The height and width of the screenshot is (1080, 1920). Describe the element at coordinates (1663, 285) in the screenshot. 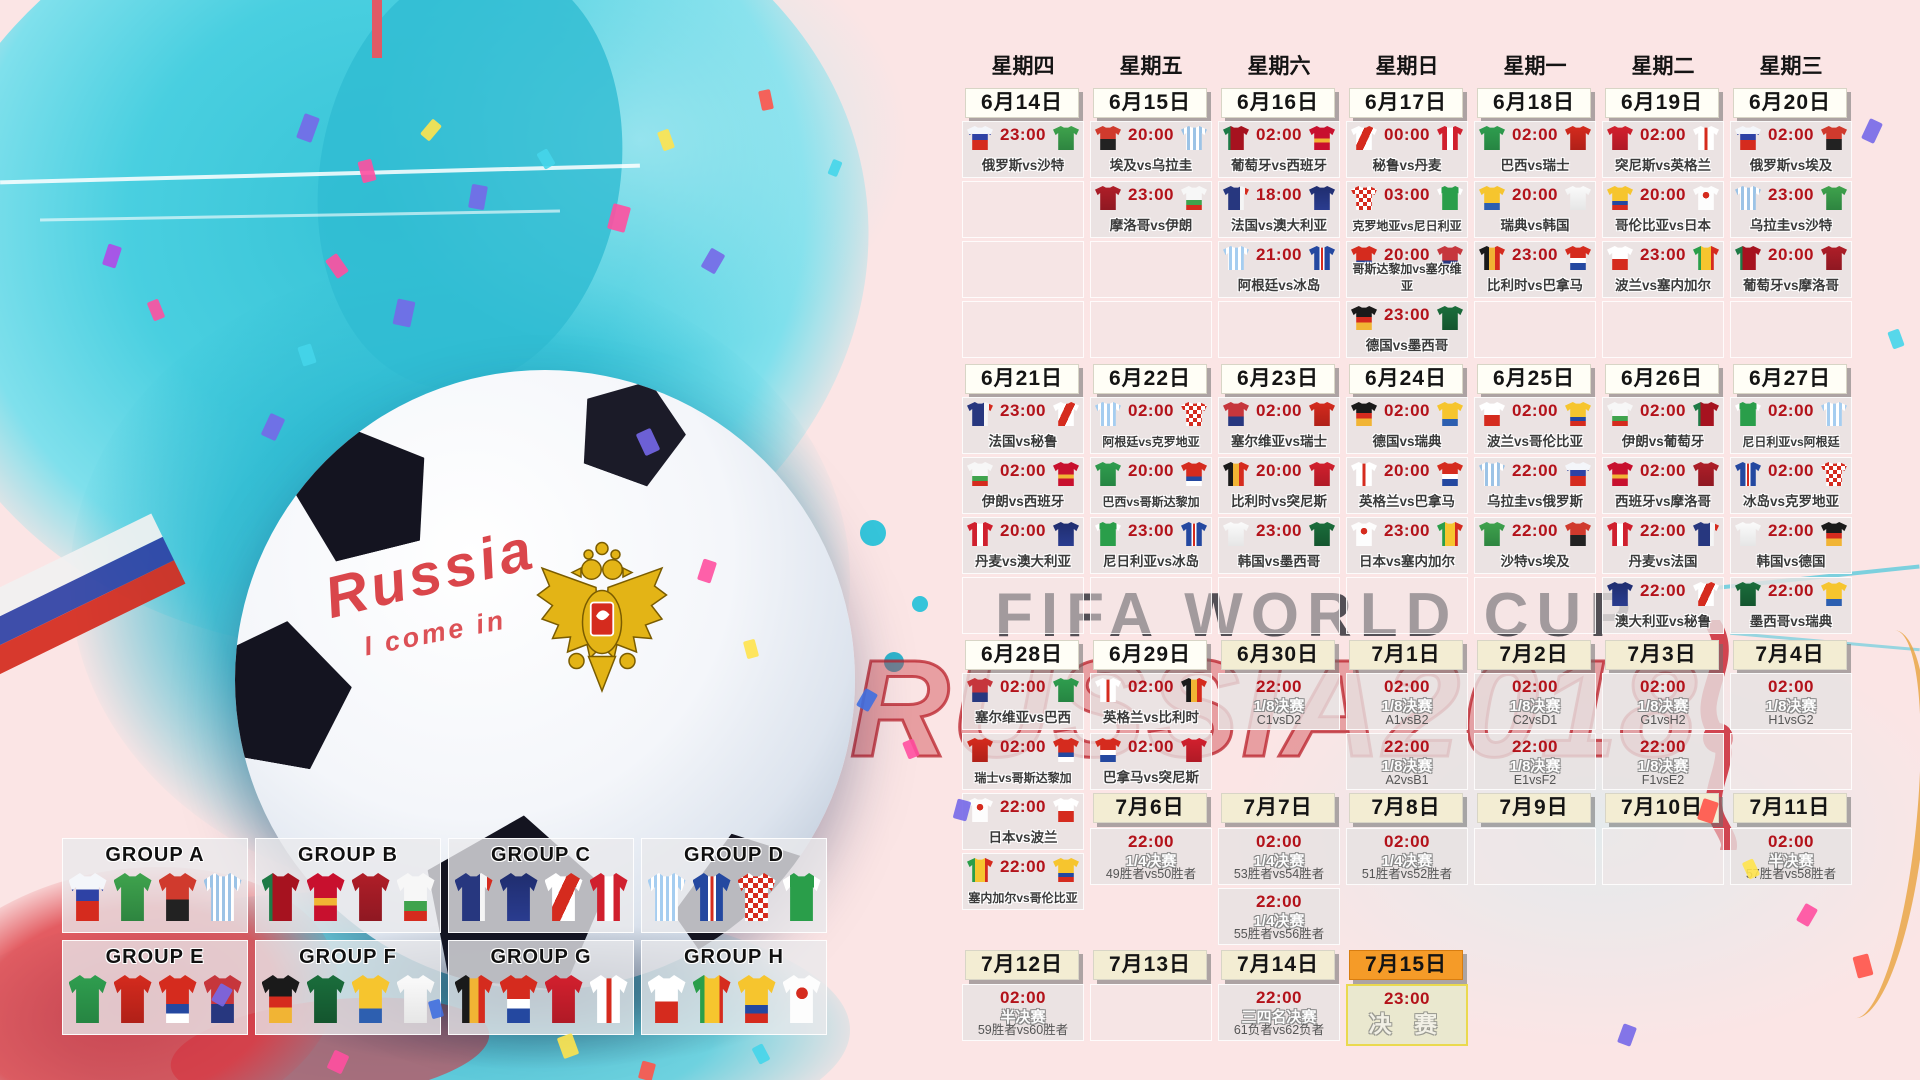

I see `match-teams-label: 波兰vs塞内加尔` at that location.